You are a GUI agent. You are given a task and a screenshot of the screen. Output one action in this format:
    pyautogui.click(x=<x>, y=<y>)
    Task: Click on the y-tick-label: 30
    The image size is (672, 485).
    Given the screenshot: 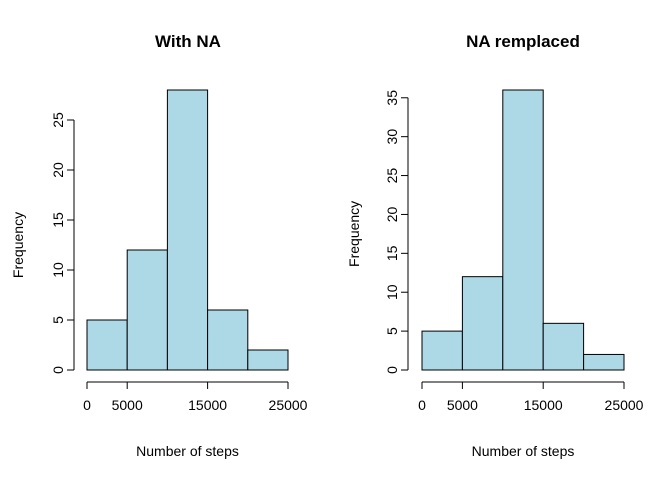 What is the action you would take?
    pyautogui.click(x=392, y=137)
    